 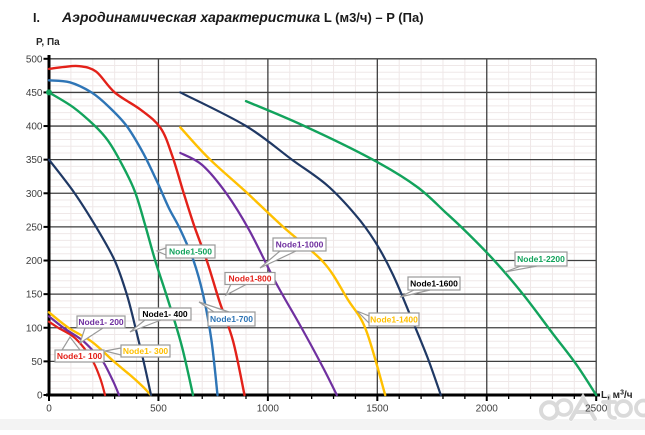 I want to click on svg-text: Node1- 100, so click(x=80, y=356).